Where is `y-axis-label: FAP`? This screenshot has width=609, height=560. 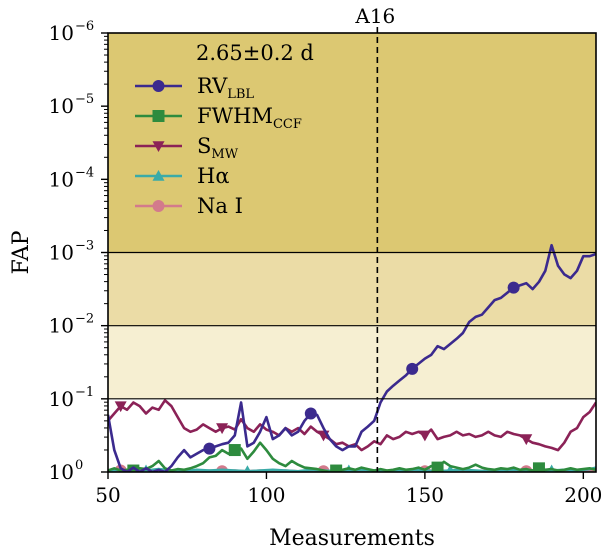 y-axis-label: FAP is located at coordinates (21, 252).